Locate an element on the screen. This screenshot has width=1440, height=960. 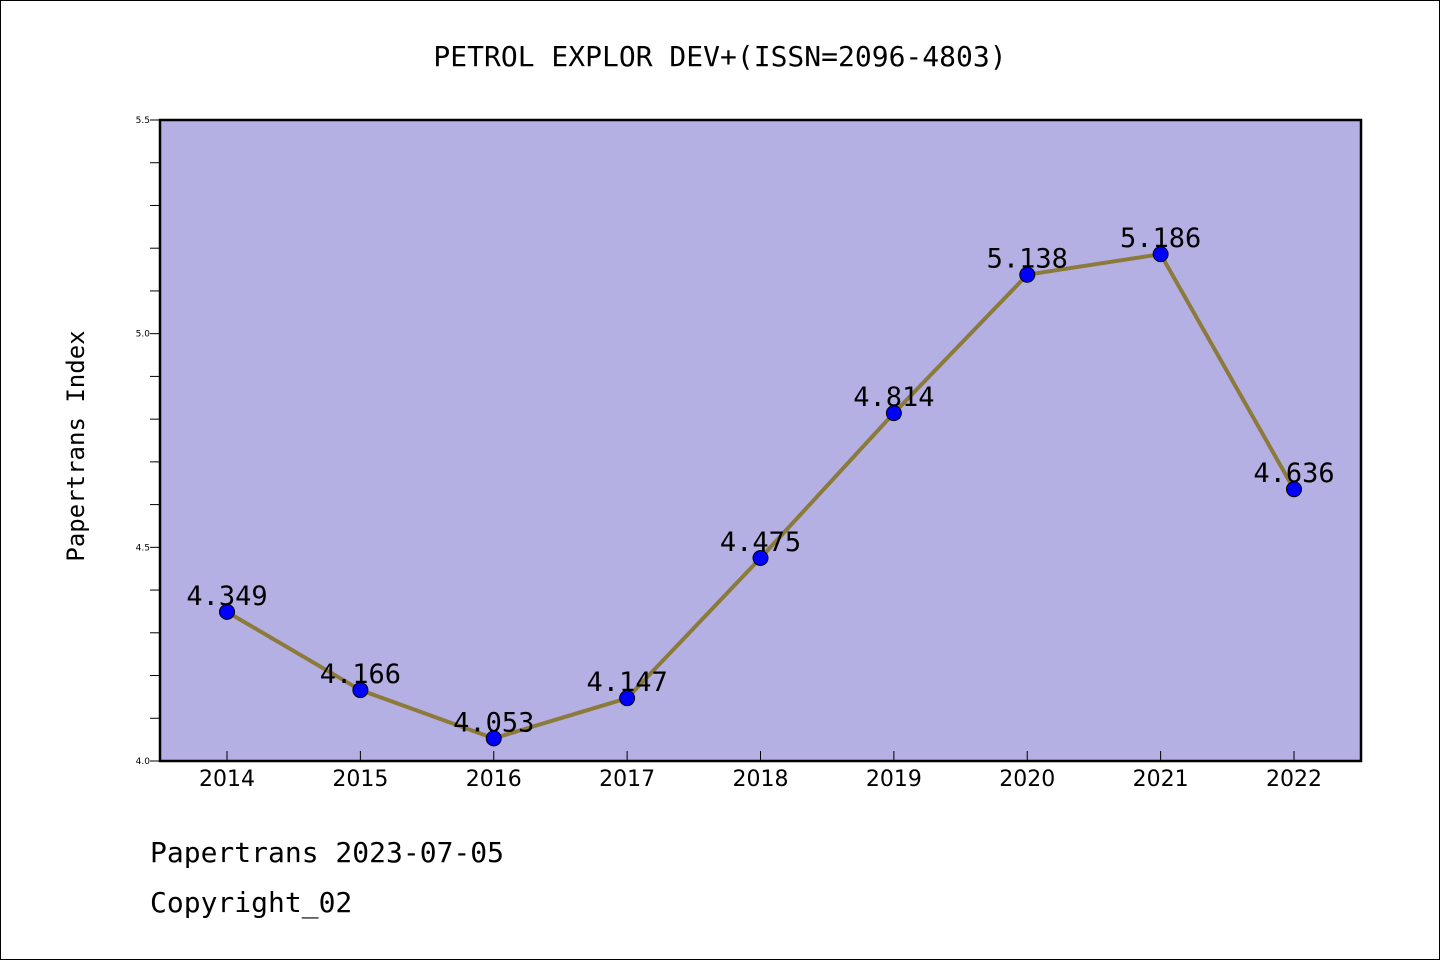
data-label: 4.814 is located at coordinates (893, 397).